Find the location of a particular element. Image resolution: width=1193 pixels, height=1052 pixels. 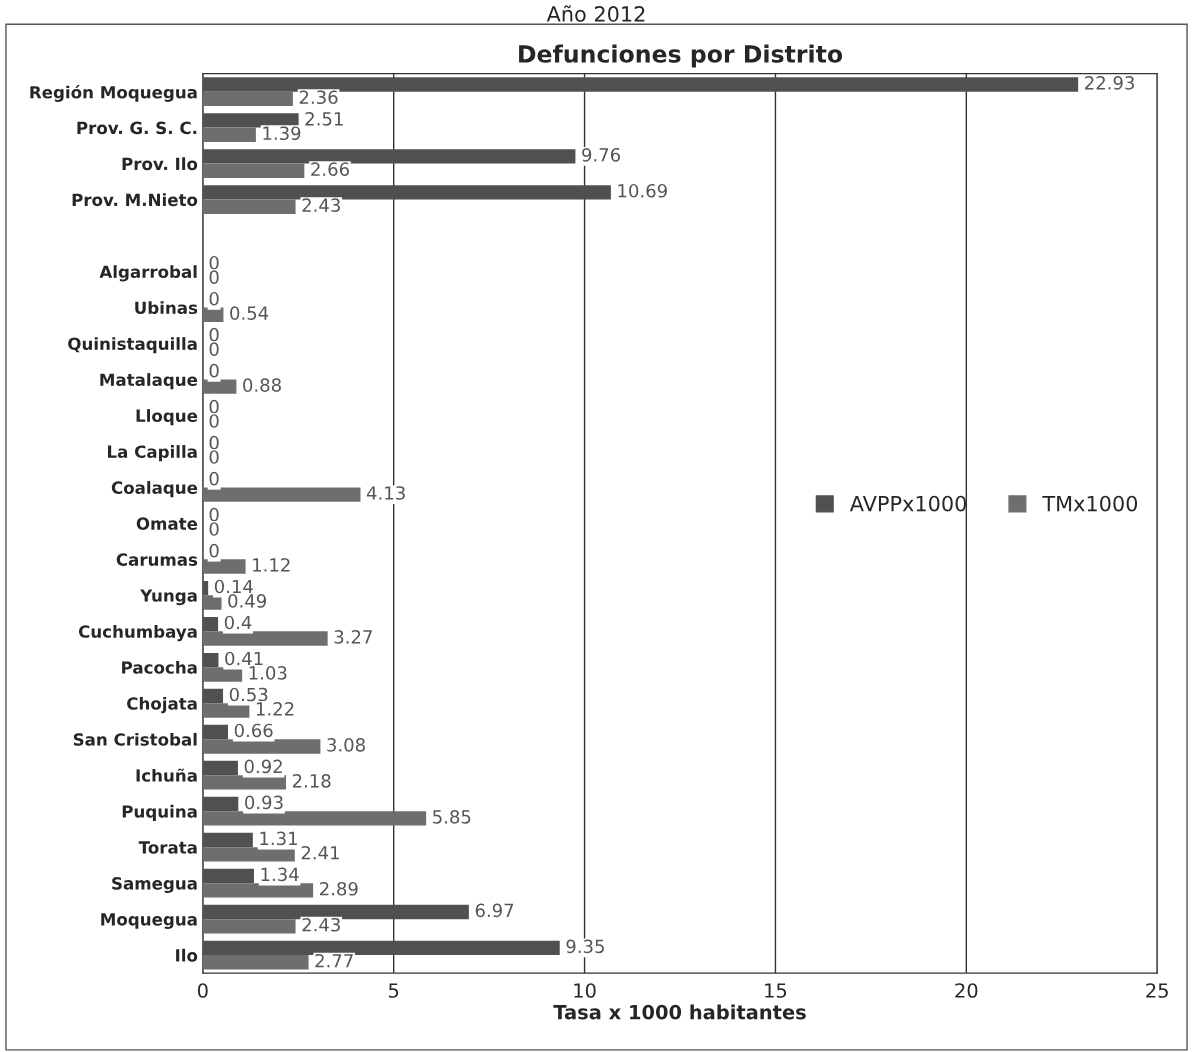

data-label: 3.27 is located at coordinates (353, 637).